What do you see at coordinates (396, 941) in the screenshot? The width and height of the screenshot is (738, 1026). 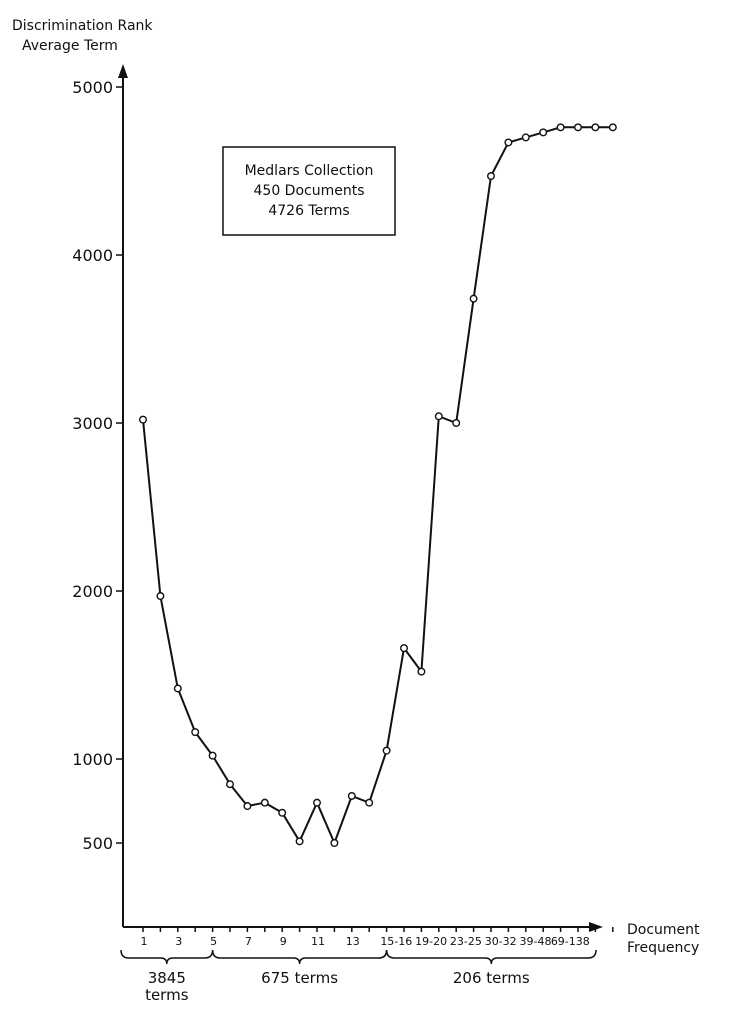 I see `x-tick-label: 15-16` at bounding box center [396, 941].